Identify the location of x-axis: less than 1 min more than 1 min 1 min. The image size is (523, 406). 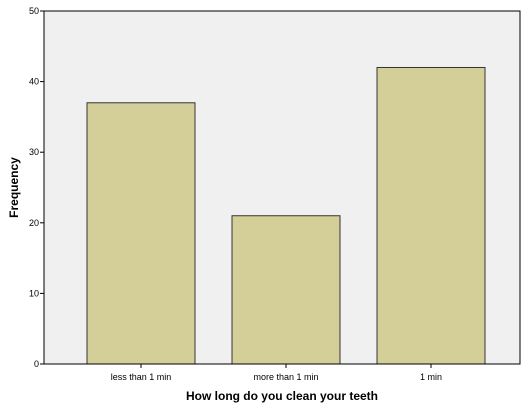
(282, 372).